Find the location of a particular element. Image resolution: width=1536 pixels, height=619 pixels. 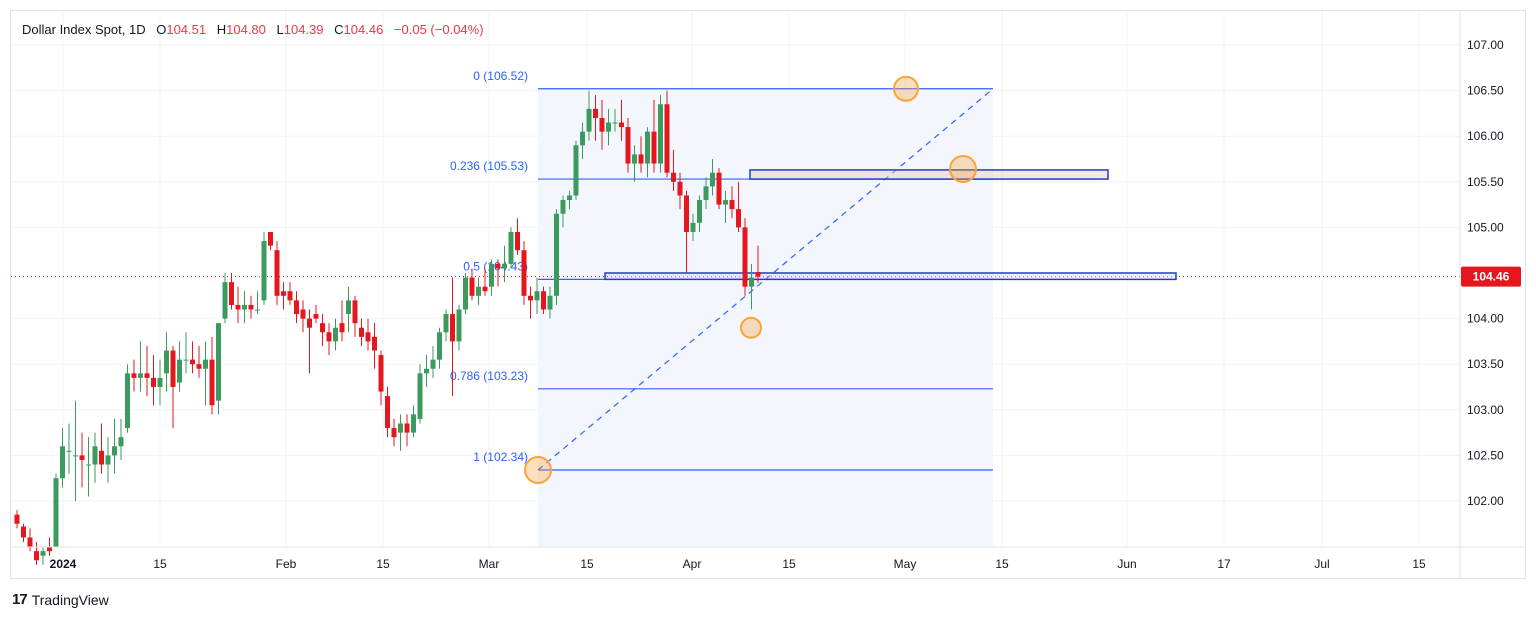

time-tick-label: 2024 is located at coordinates (63, 564).